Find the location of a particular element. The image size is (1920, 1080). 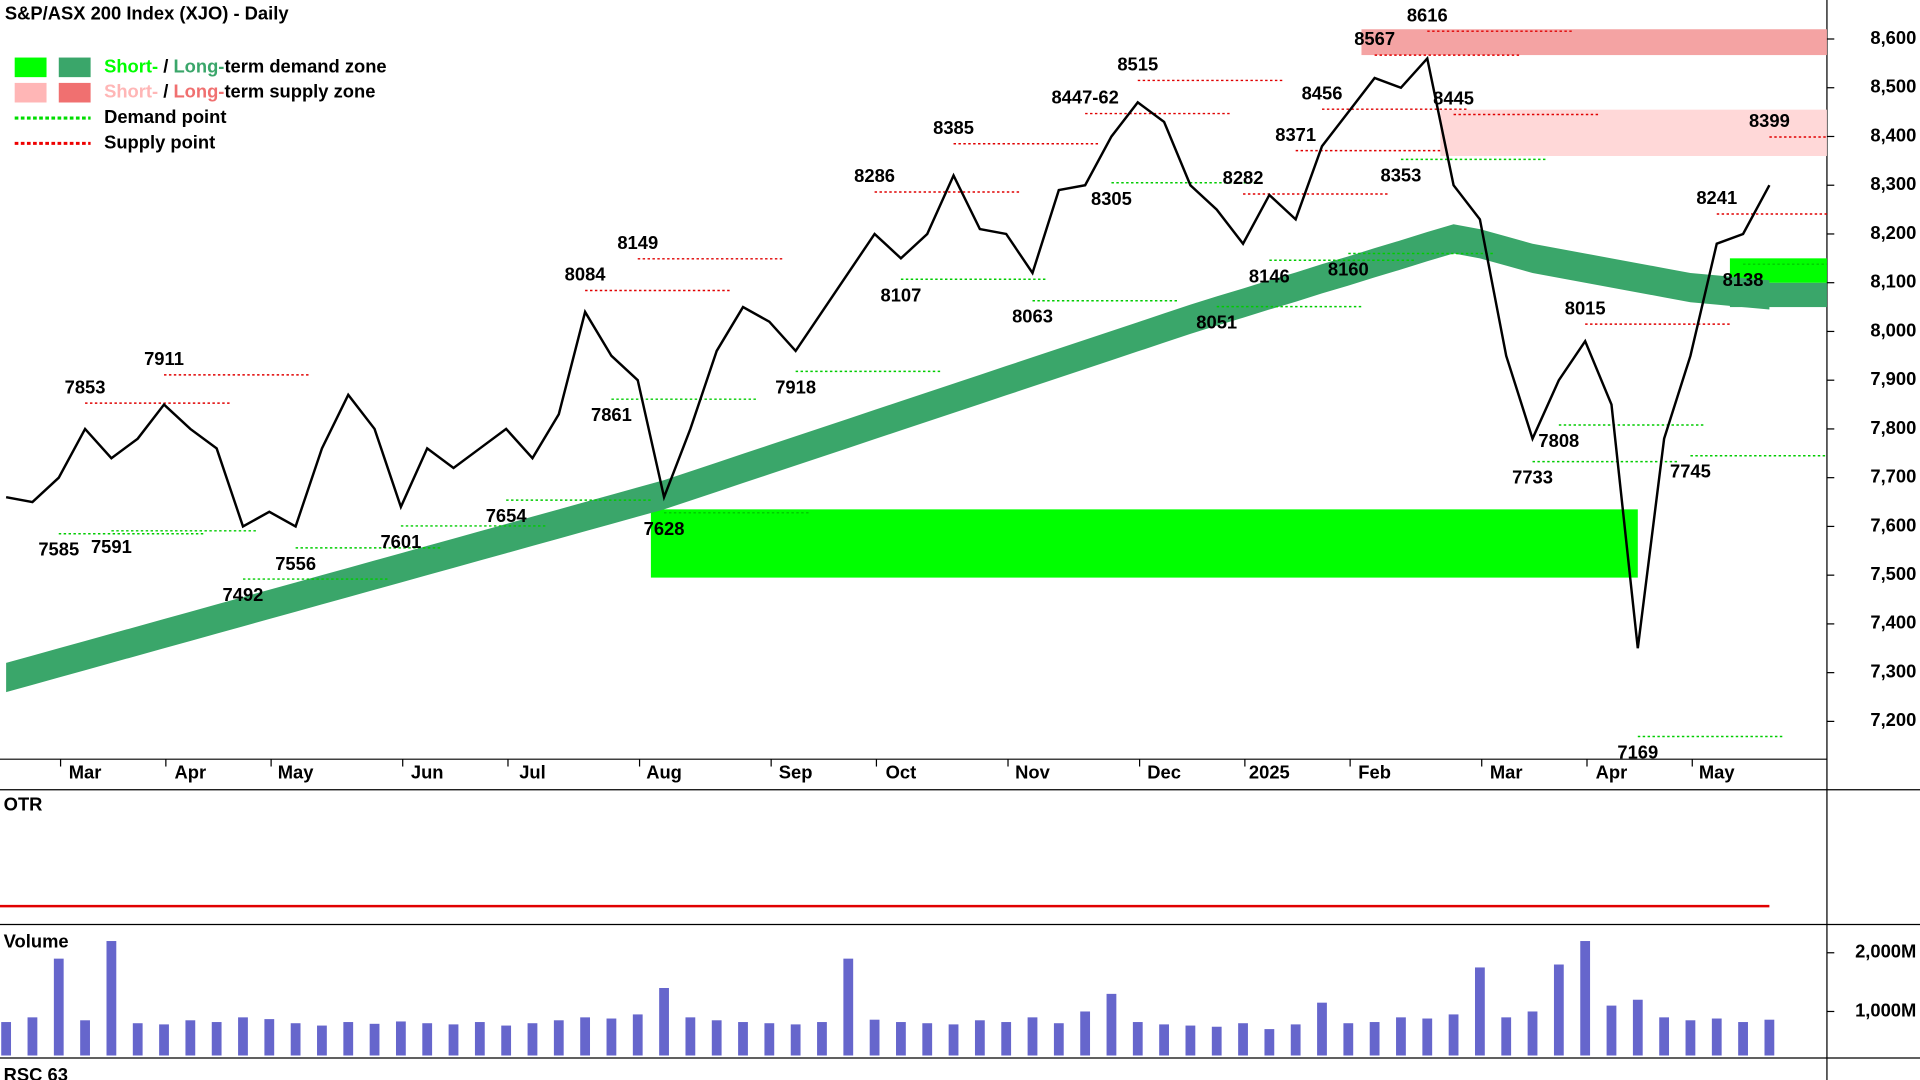

legend-text: term supply zone is located at coordinates (299, 91).